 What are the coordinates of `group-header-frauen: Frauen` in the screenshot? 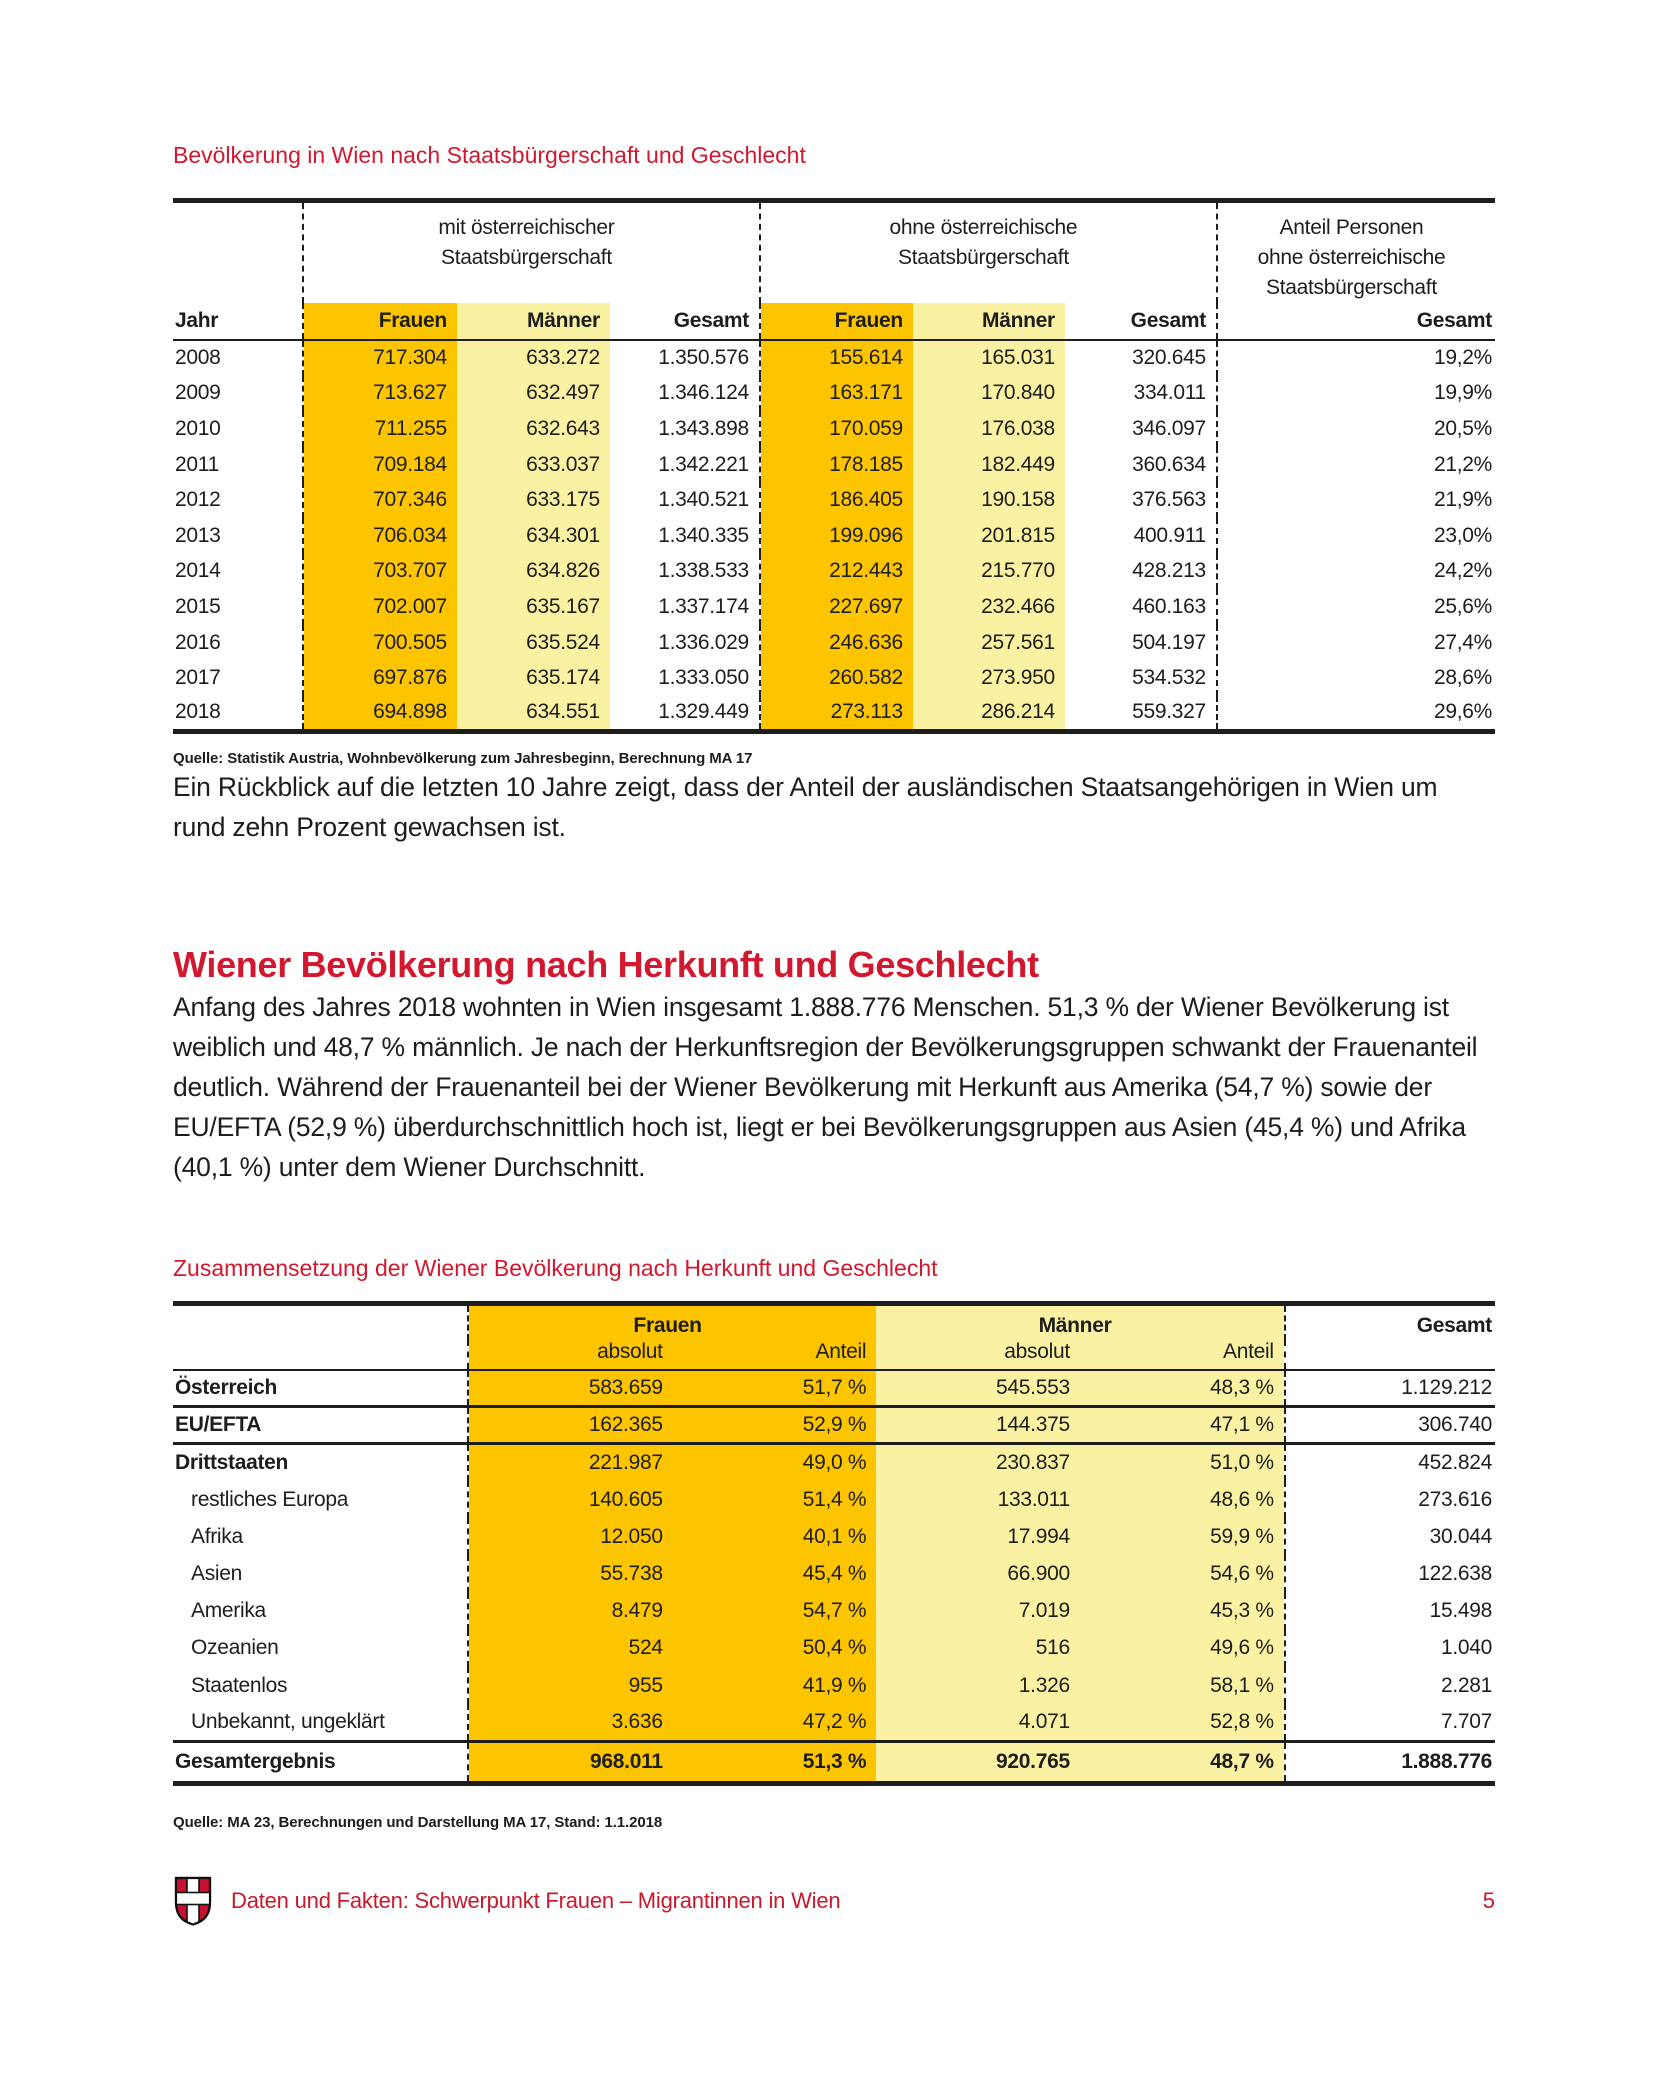 It's located at (671, 1321).